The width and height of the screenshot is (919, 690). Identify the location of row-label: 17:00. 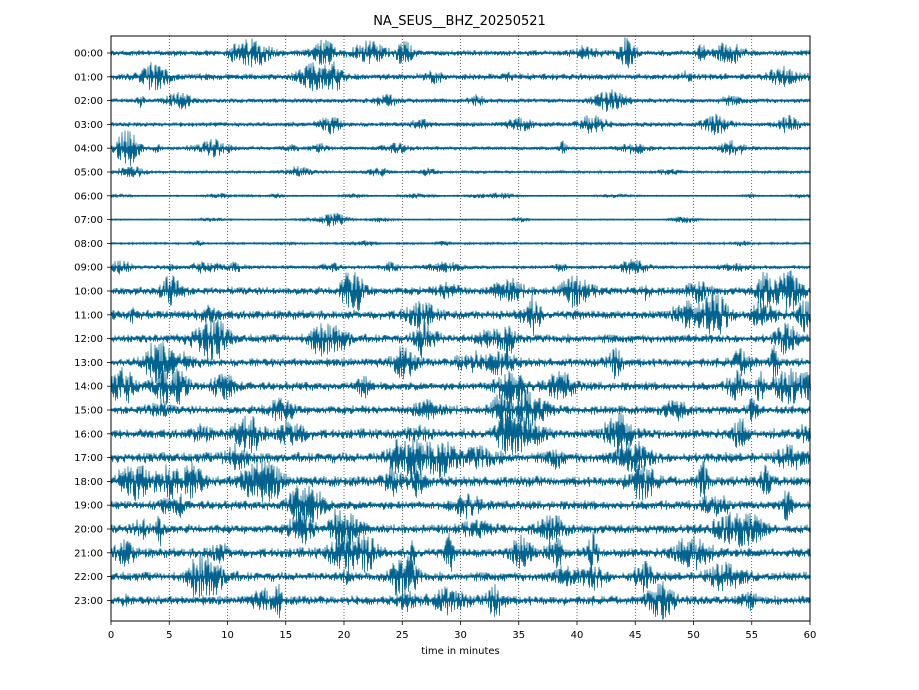
(88, 458).